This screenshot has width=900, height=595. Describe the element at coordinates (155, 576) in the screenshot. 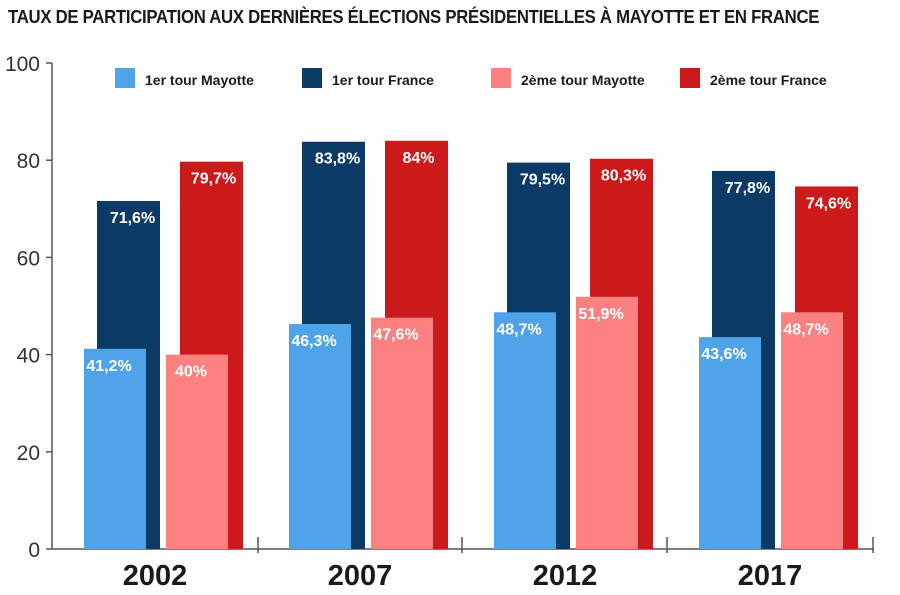

I see `x-category-label-2002: 2002` at that location.